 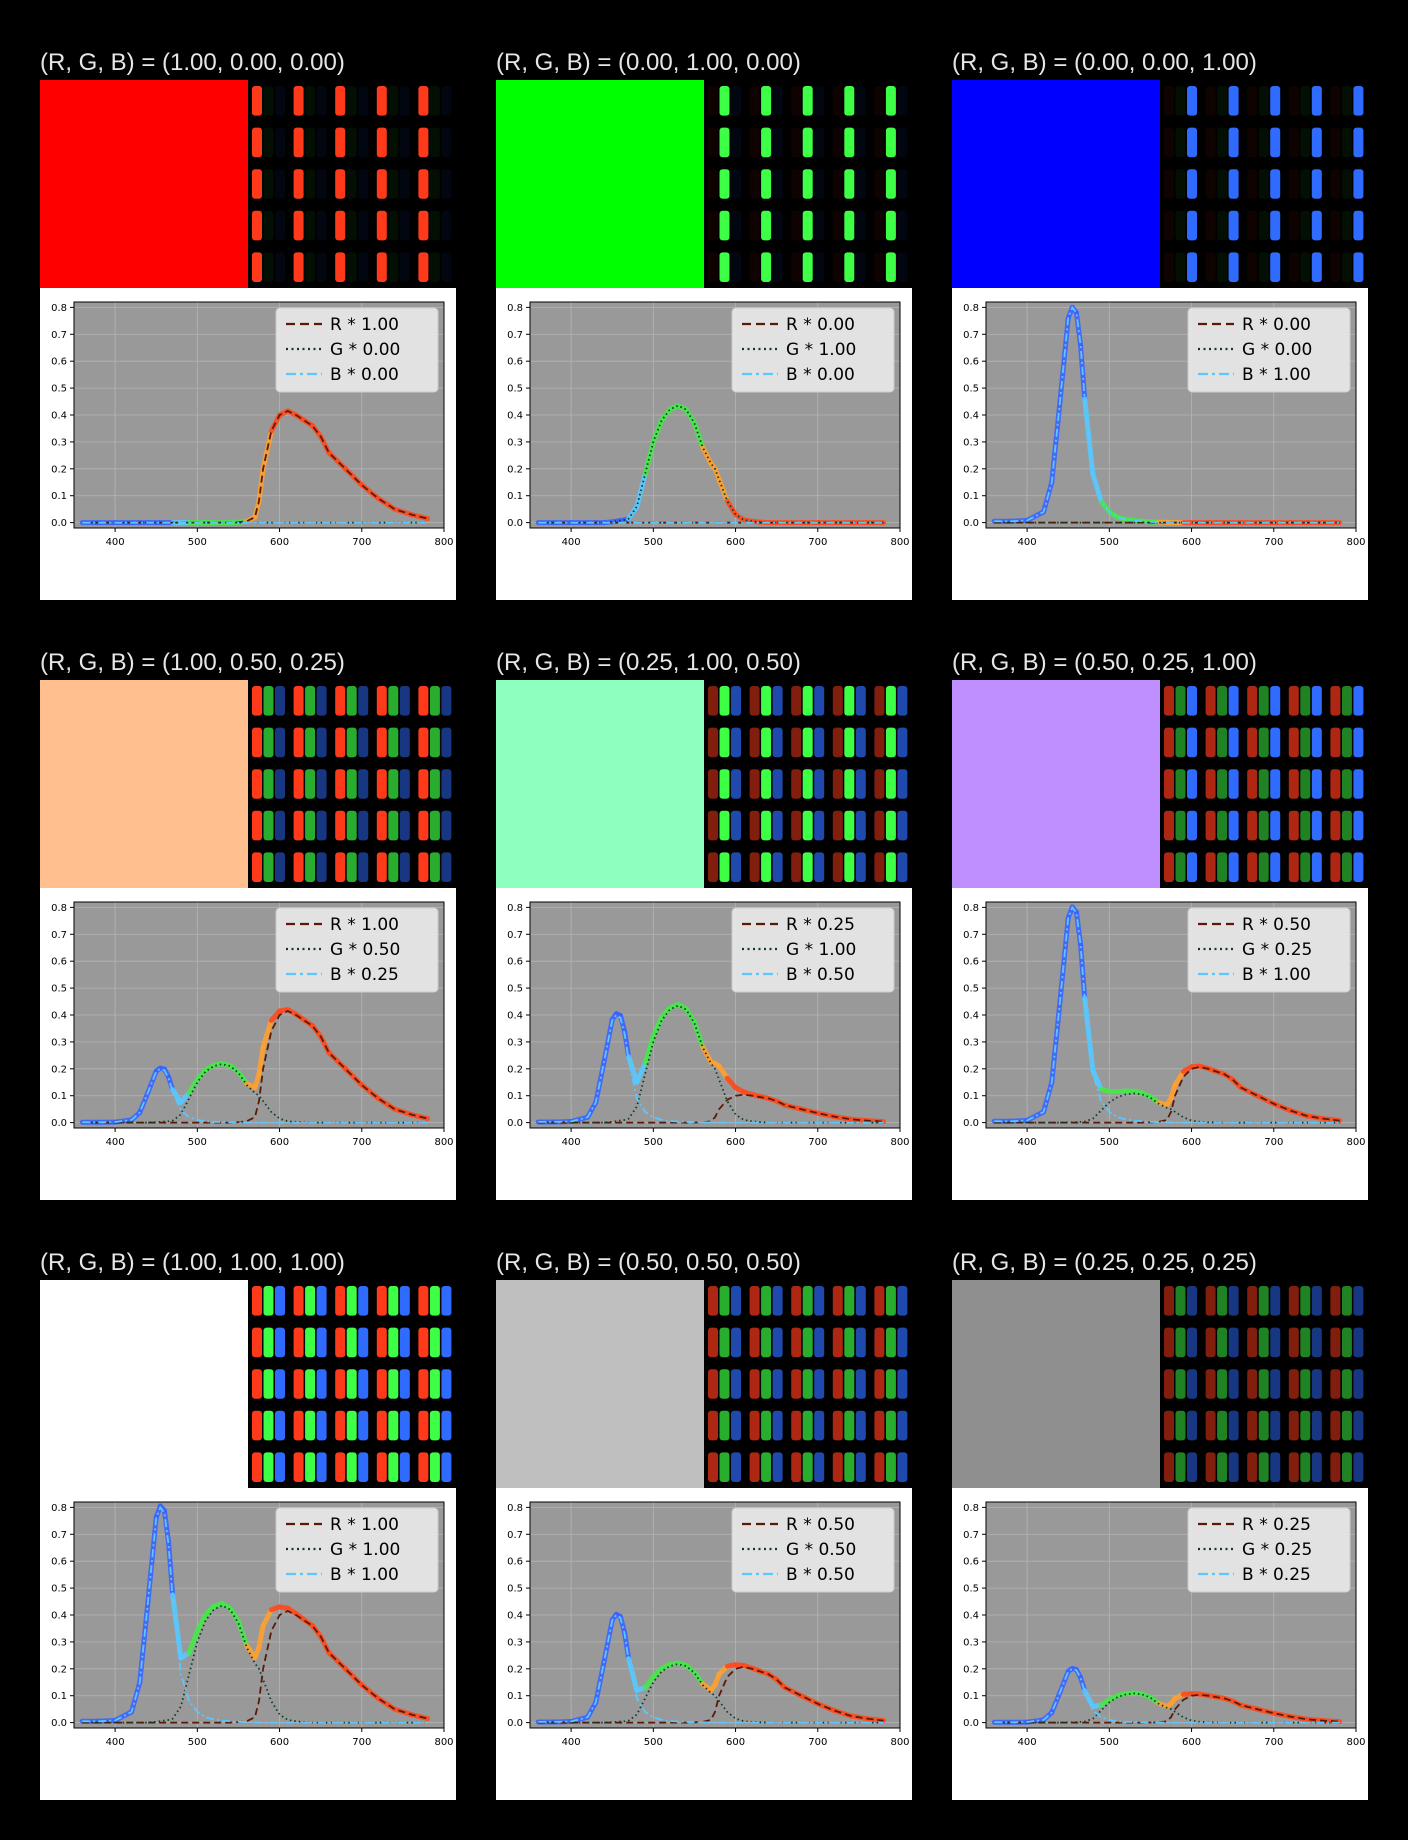 I want to click on y-tick-label: 0.1, so click(x=59, y=496).